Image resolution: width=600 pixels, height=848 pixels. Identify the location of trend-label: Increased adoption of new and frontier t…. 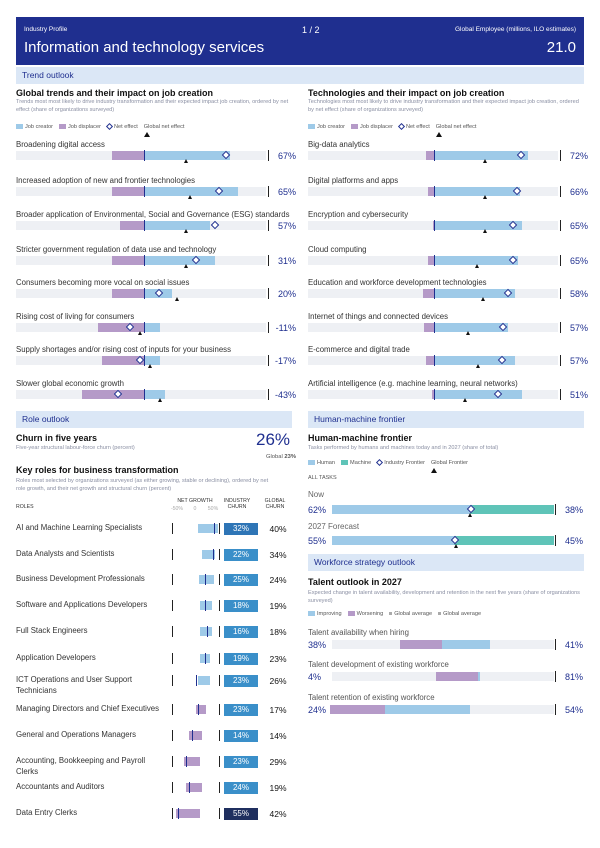
(106, 180).